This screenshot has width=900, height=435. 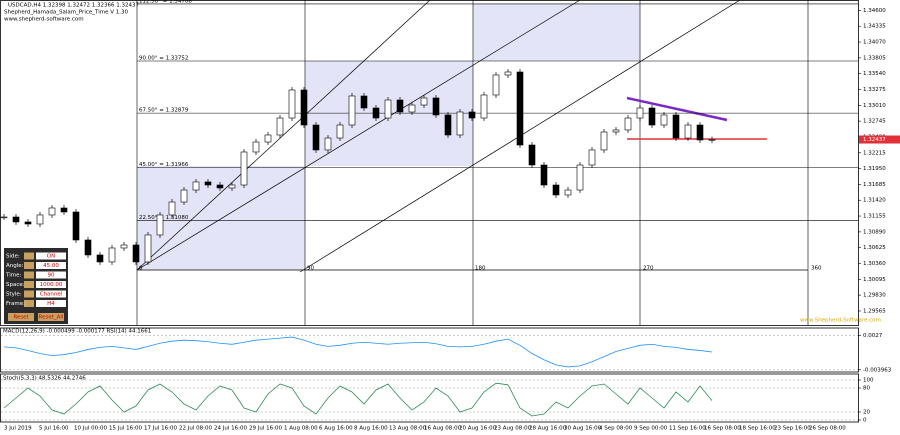 I want to click on y-tick-label: 1.30095, so click(x=874, y=280).